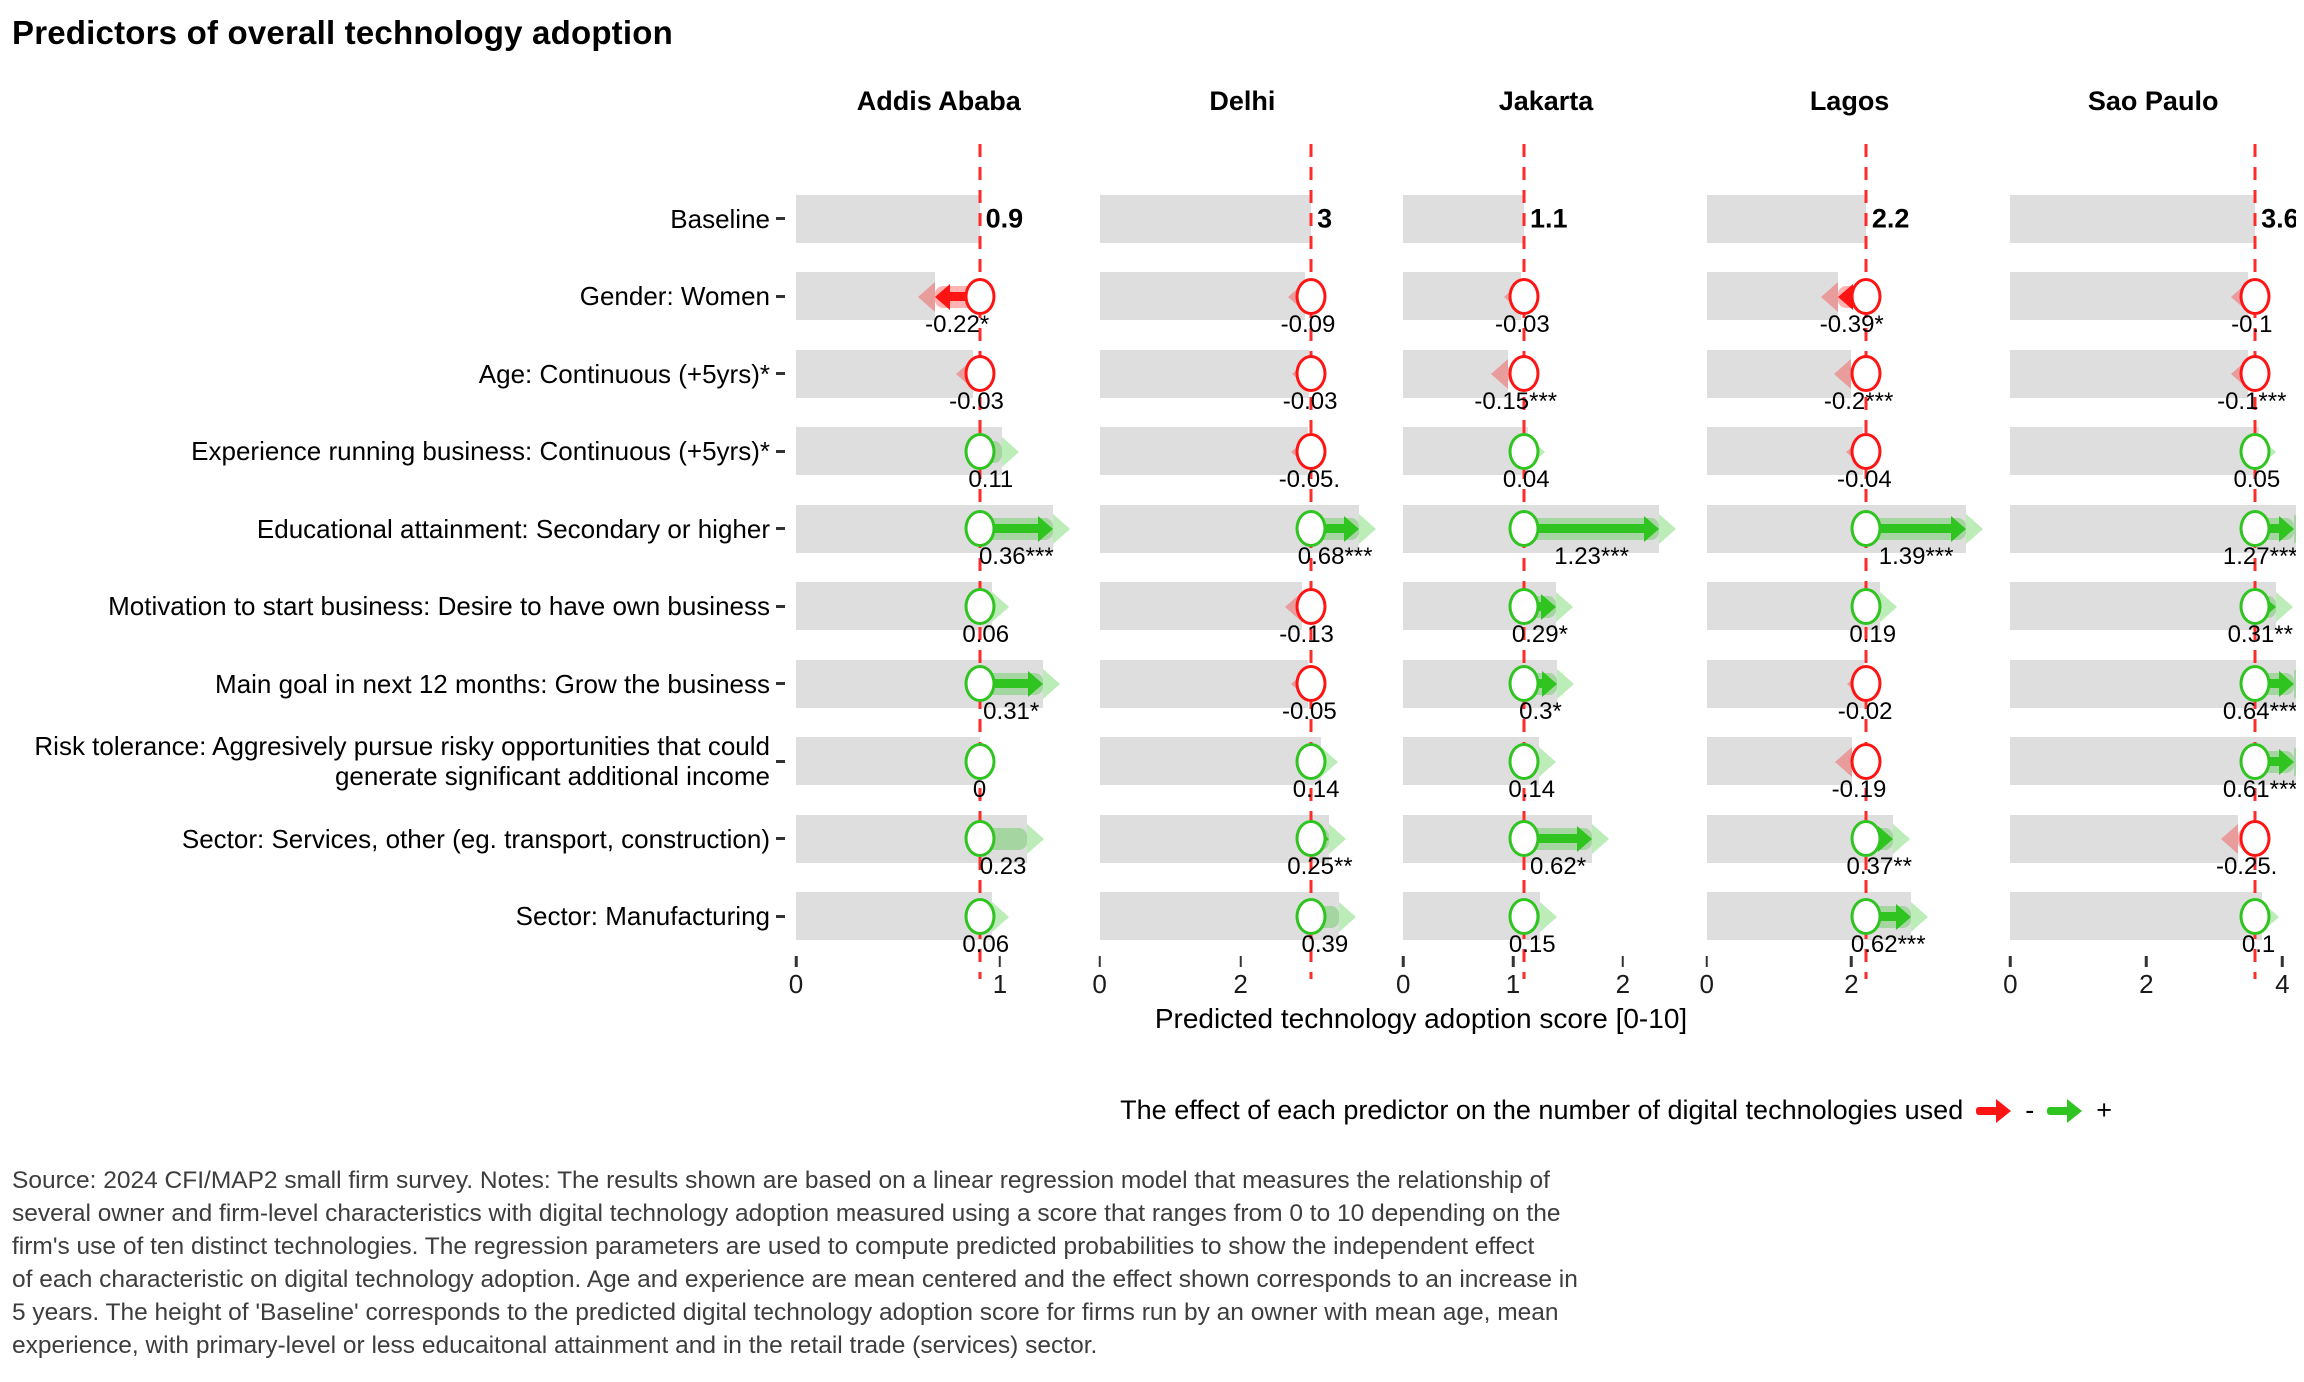  Describe the element at coordinates (1308, 323) in the screenshot. I see `effect-value-label: -0.09` at that location.